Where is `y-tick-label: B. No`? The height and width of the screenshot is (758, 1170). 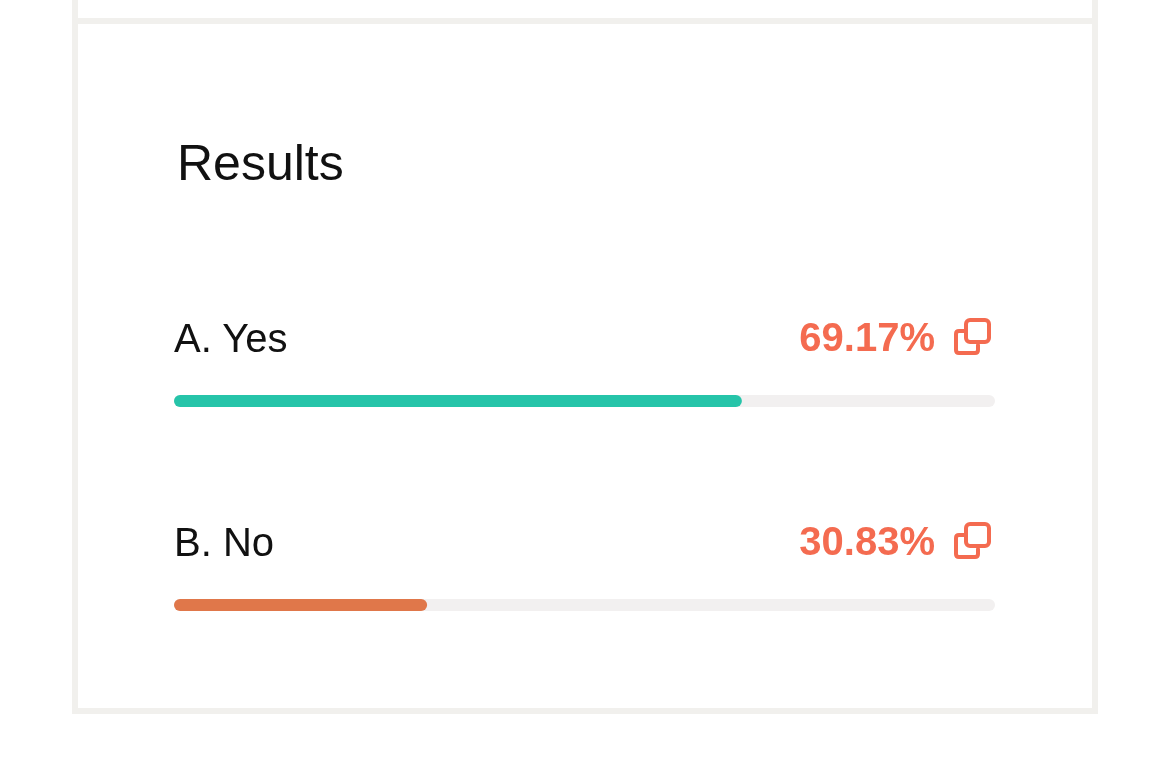 y-tick-label: B. No is located at coordinates (224, 542).